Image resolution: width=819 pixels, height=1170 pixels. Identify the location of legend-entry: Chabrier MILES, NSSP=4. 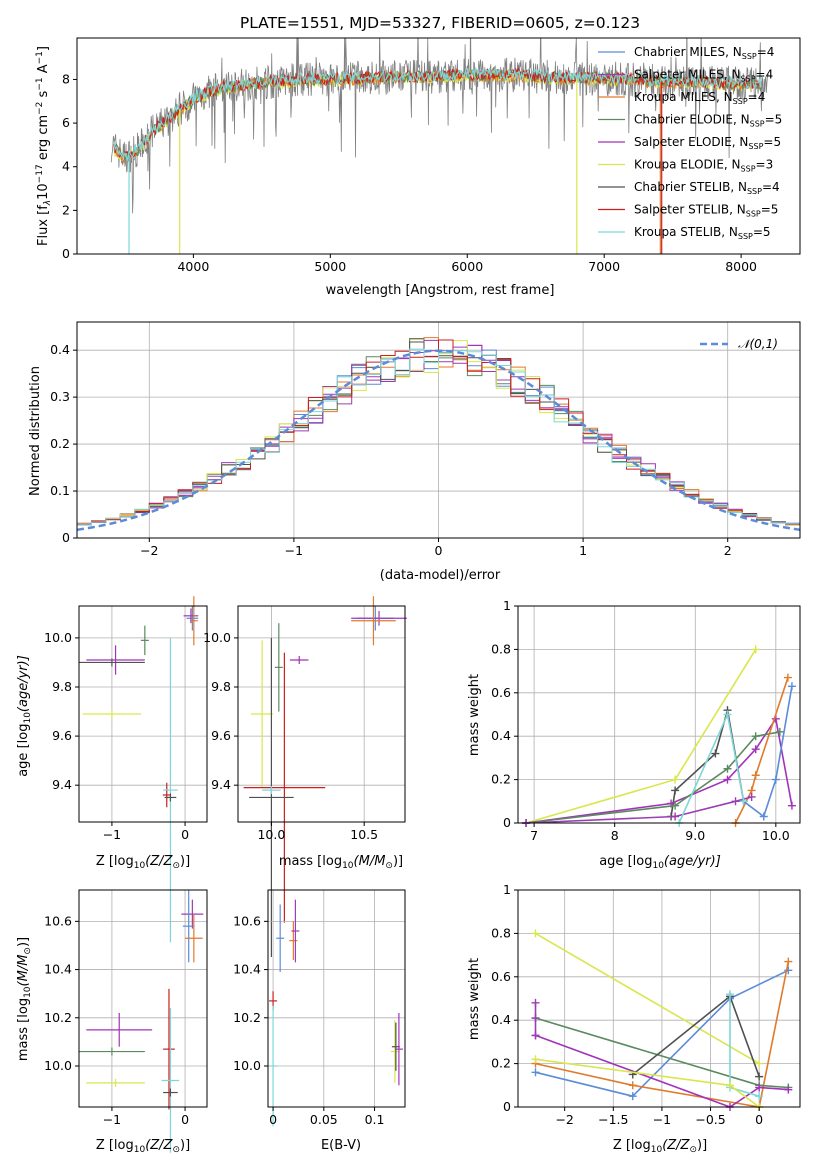
(704, 53).